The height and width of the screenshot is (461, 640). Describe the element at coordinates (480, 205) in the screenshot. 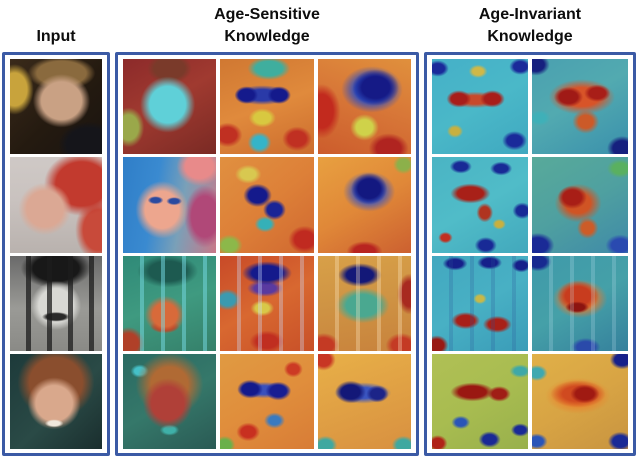

I see `age-invariant-heatmap-r2c1` at that location.